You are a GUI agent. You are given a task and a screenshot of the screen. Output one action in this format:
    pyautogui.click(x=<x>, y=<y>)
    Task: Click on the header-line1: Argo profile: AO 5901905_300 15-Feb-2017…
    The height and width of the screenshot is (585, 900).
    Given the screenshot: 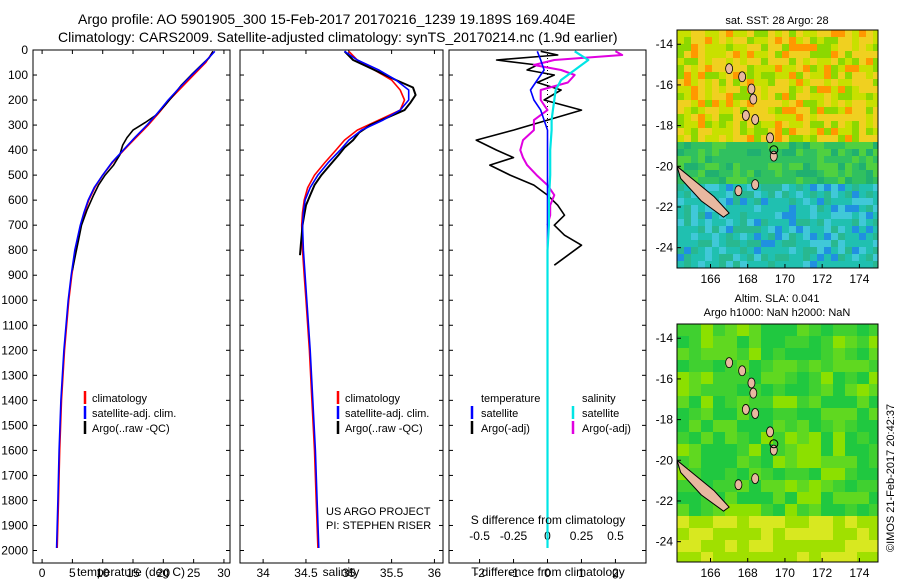 What is the action you would take?
    pyautogui.click(x=326, y=19)
    